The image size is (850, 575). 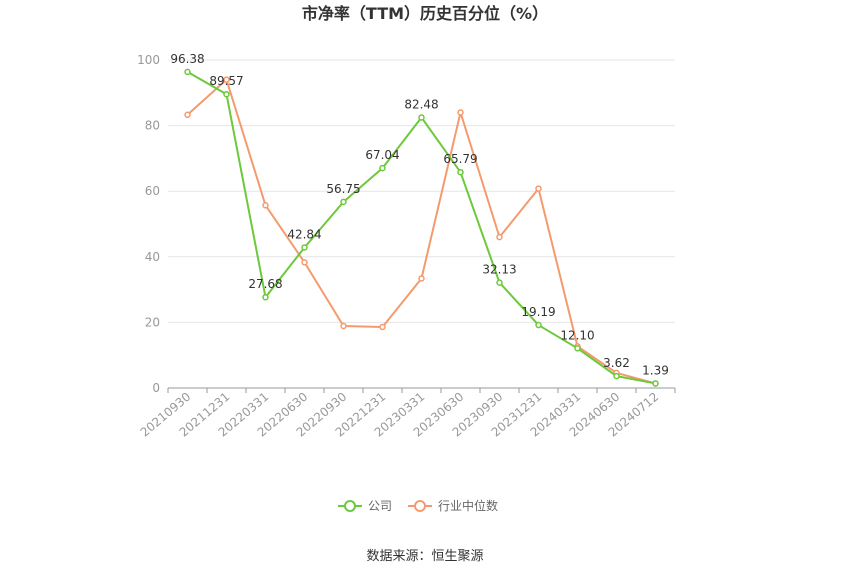 What do you see at coordinates (382, 155) in the screenshot?
I see `data-label: 67.04` at bounding box center [382, 155].